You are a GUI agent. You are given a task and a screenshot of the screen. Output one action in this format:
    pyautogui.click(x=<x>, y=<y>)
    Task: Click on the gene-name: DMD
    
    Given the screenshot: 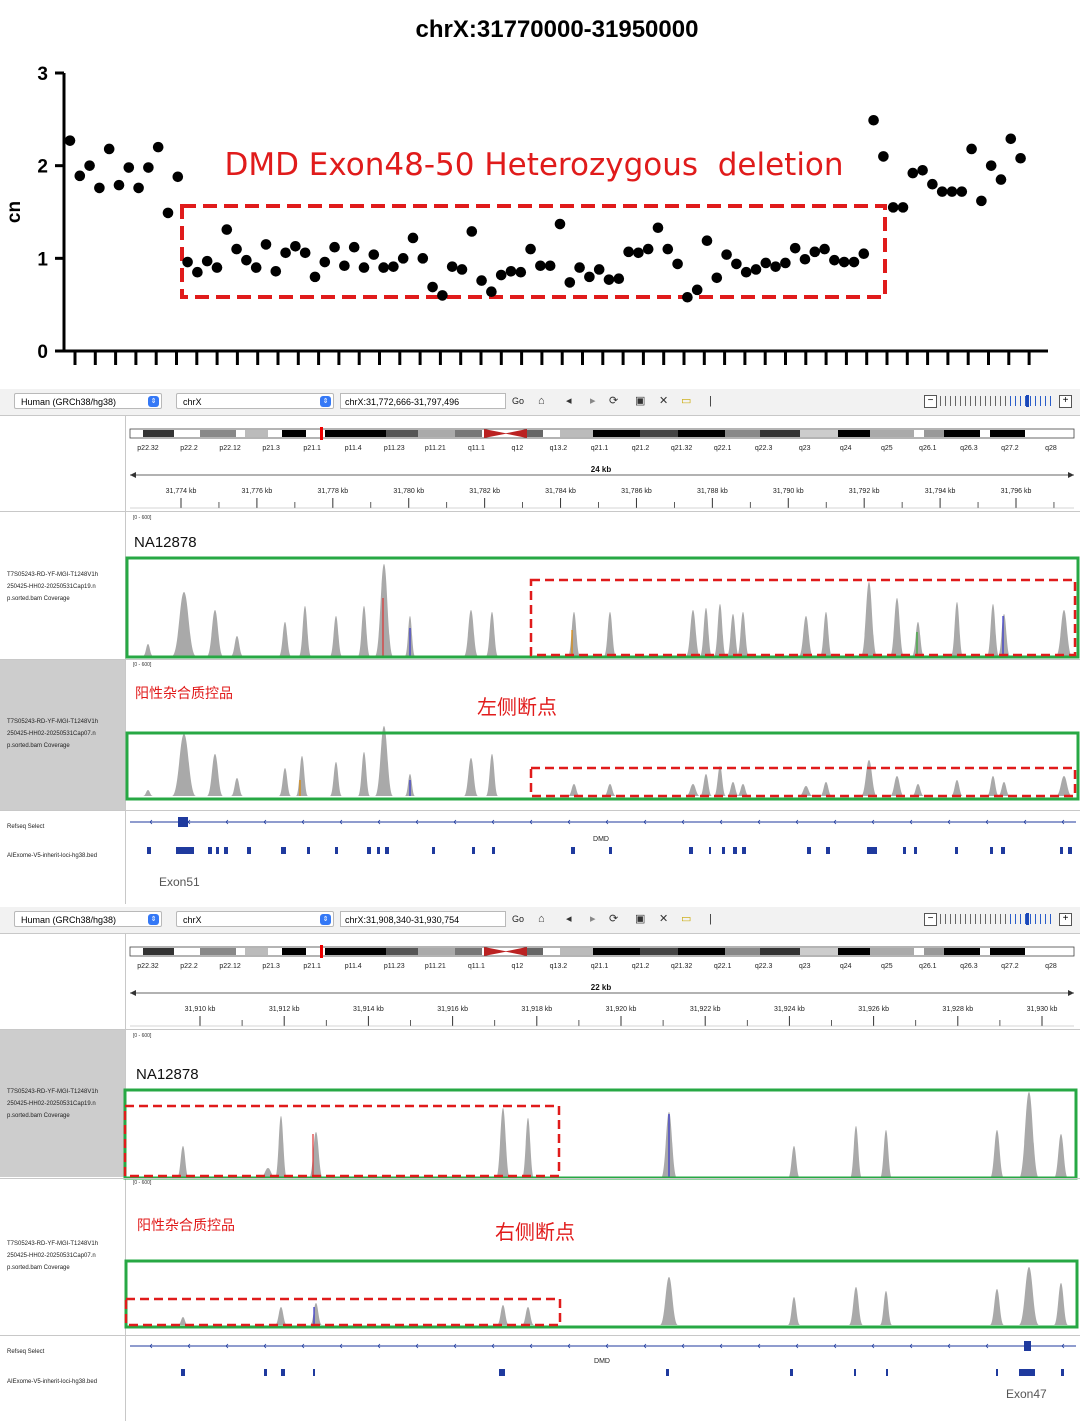 What is the action you would take?
    pyautogui.click(x=601, y=839)
    